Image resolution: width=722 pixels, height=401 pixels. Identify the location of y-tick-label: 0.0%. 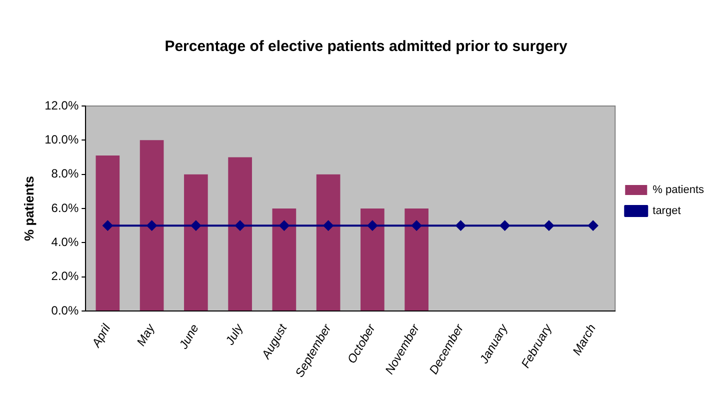
(65, 310).